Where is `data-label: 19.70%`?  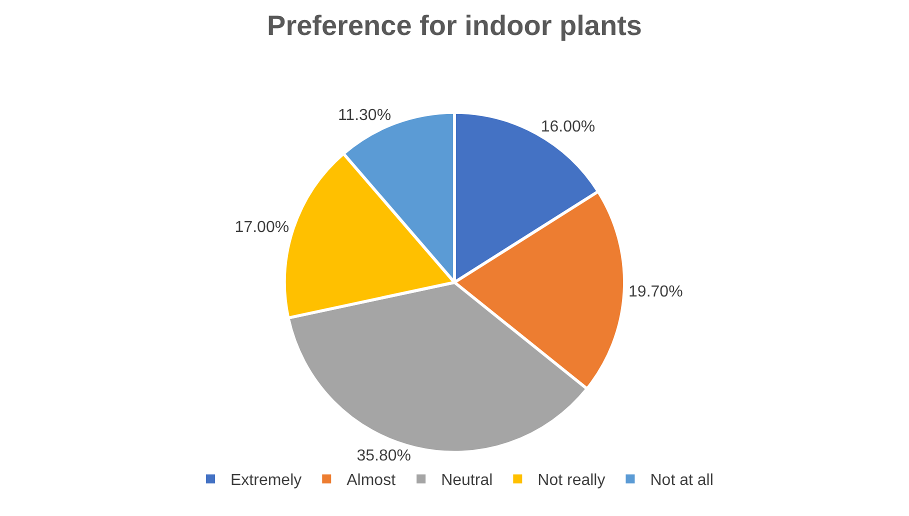 data-label: 19.70% is located at coordinates (655, 292).